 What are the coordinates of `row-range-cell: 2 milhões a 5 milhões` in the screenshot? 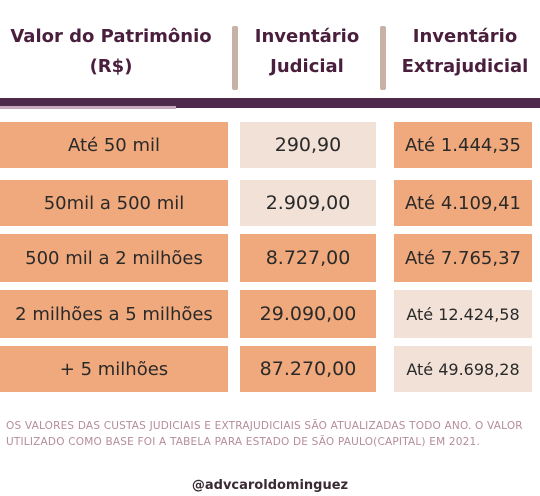 It's located at (114, 314).